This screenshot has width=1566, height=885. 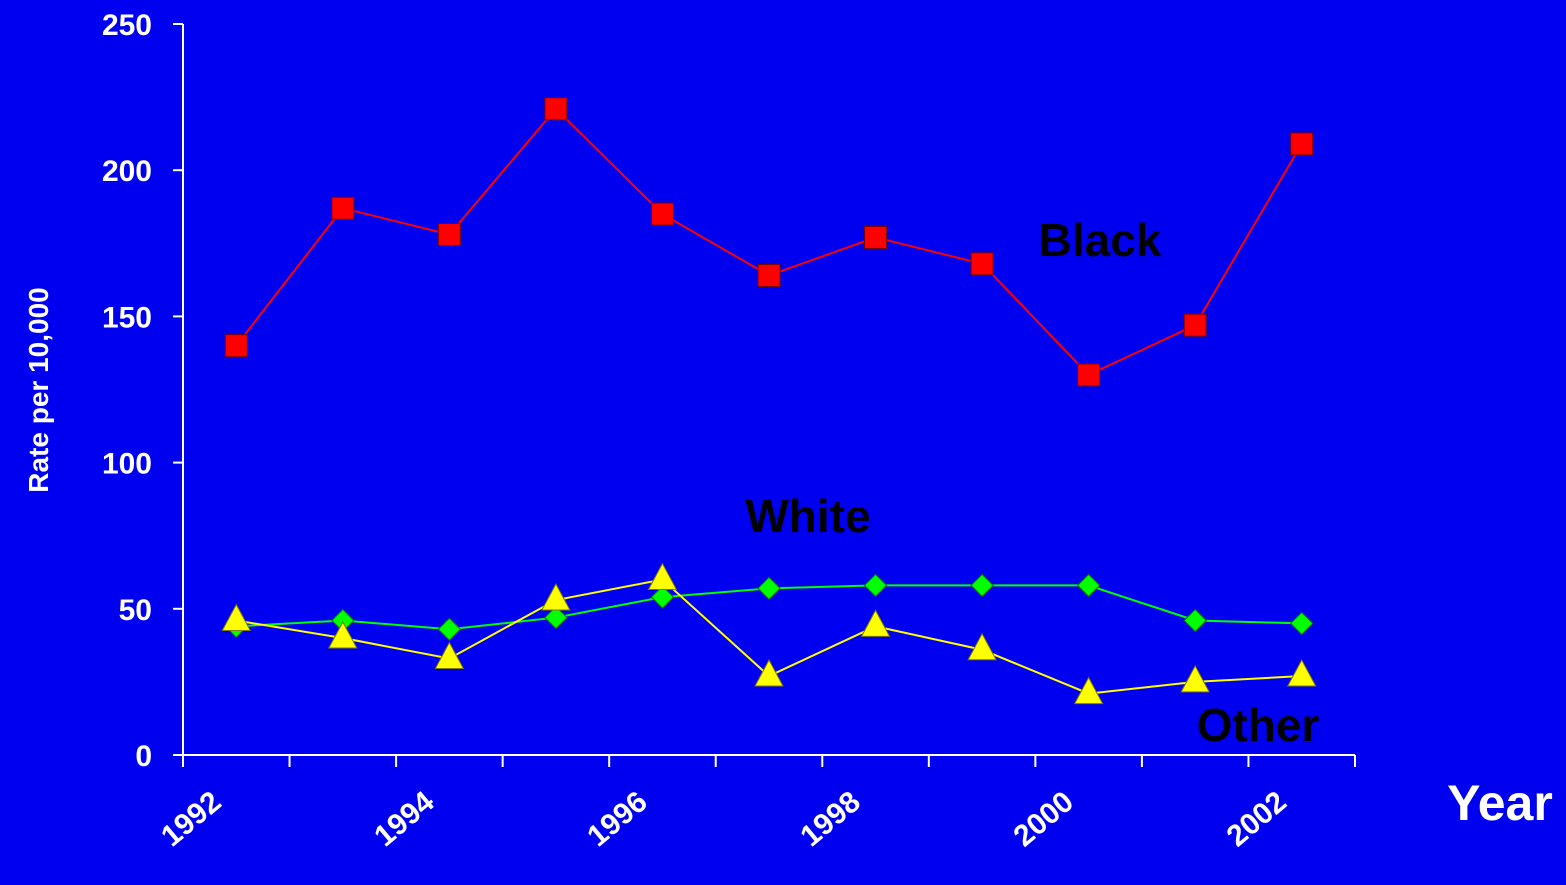 I want to click on series-label-white: White, so click(x=807, y=516).